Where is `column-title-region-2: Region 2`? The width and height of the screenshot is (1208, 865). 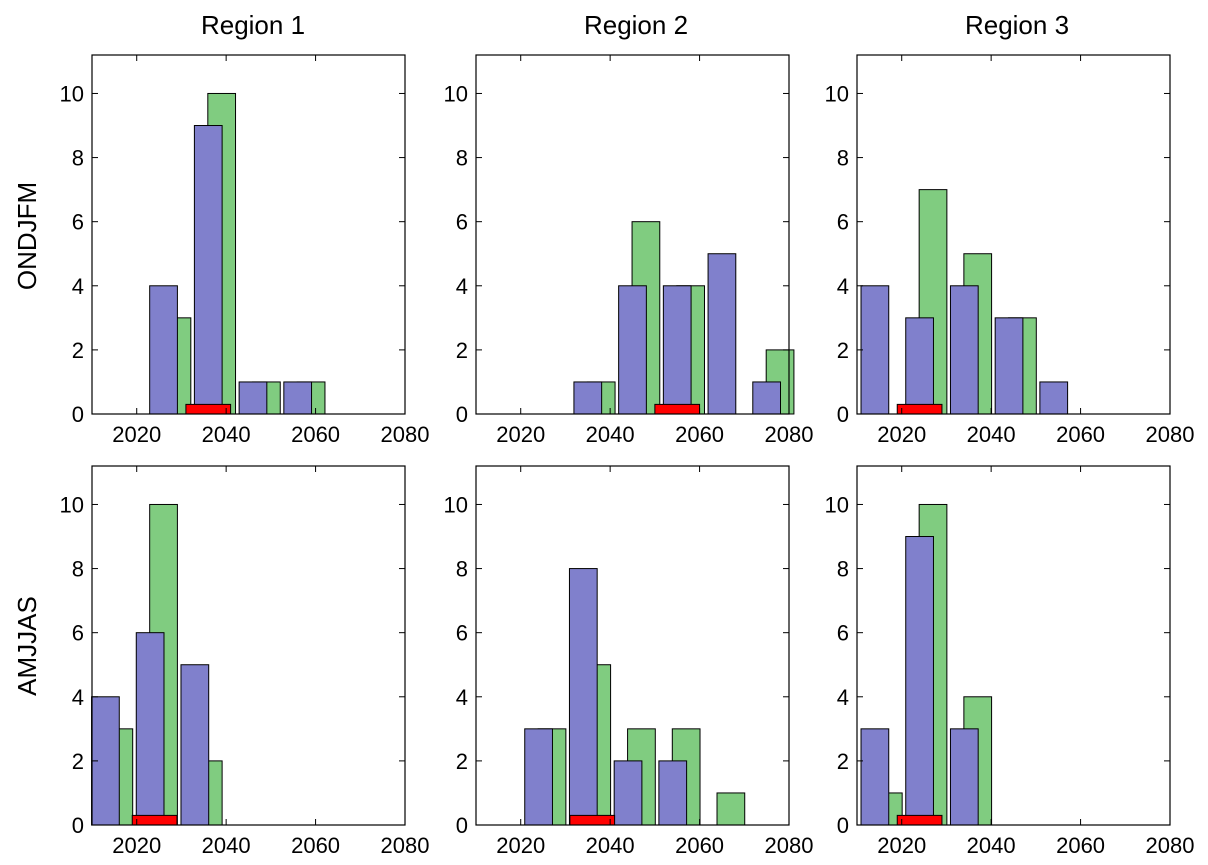
column-title-region-2: Region 2 is located at coordinates (636, 25).